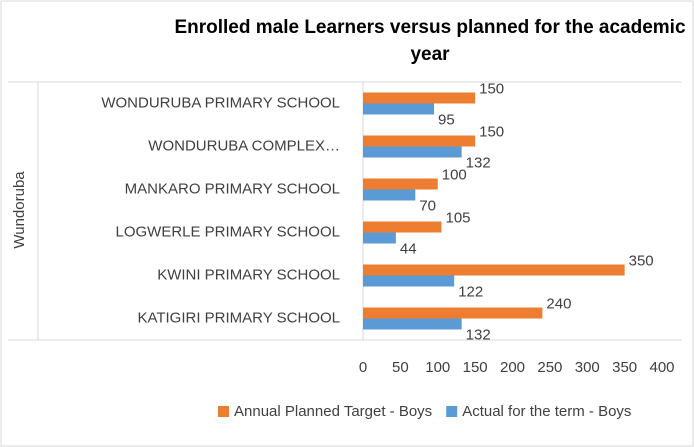  Describe the element at coordinates (587, 367) in the screenshot. I see `x-tick-label: 300` at that location.